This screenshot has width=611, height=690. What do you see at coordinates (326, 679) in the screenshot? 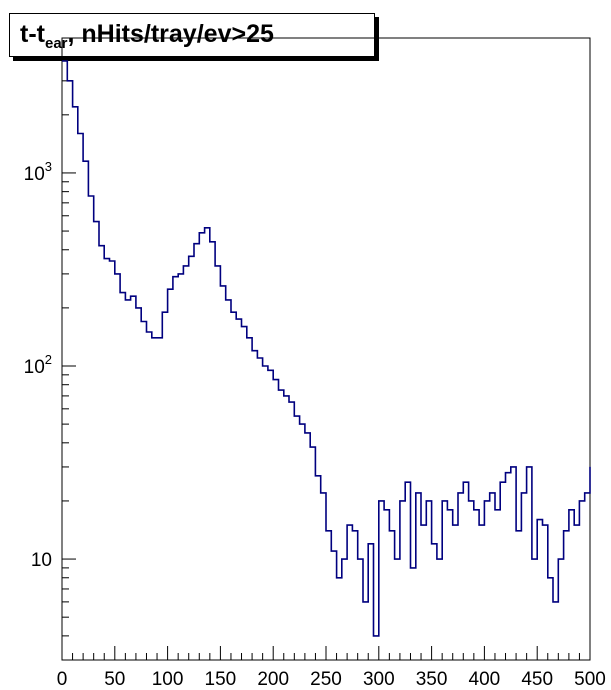
I see `x-tick-label: 250` at bounding box center [326, 679].